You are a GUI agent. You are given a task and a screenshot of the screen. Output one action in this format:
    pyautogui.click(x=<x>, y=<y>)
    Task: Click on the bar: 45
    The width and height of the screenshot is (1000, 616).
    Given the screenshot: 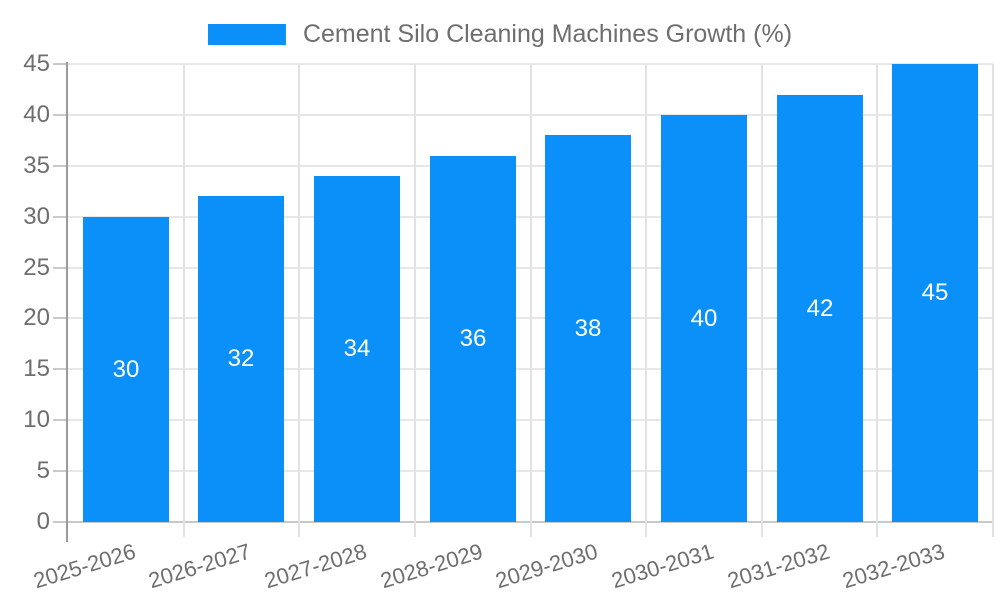 What is the action you would take?
    pyautogui.click(x=935, y=293)
    